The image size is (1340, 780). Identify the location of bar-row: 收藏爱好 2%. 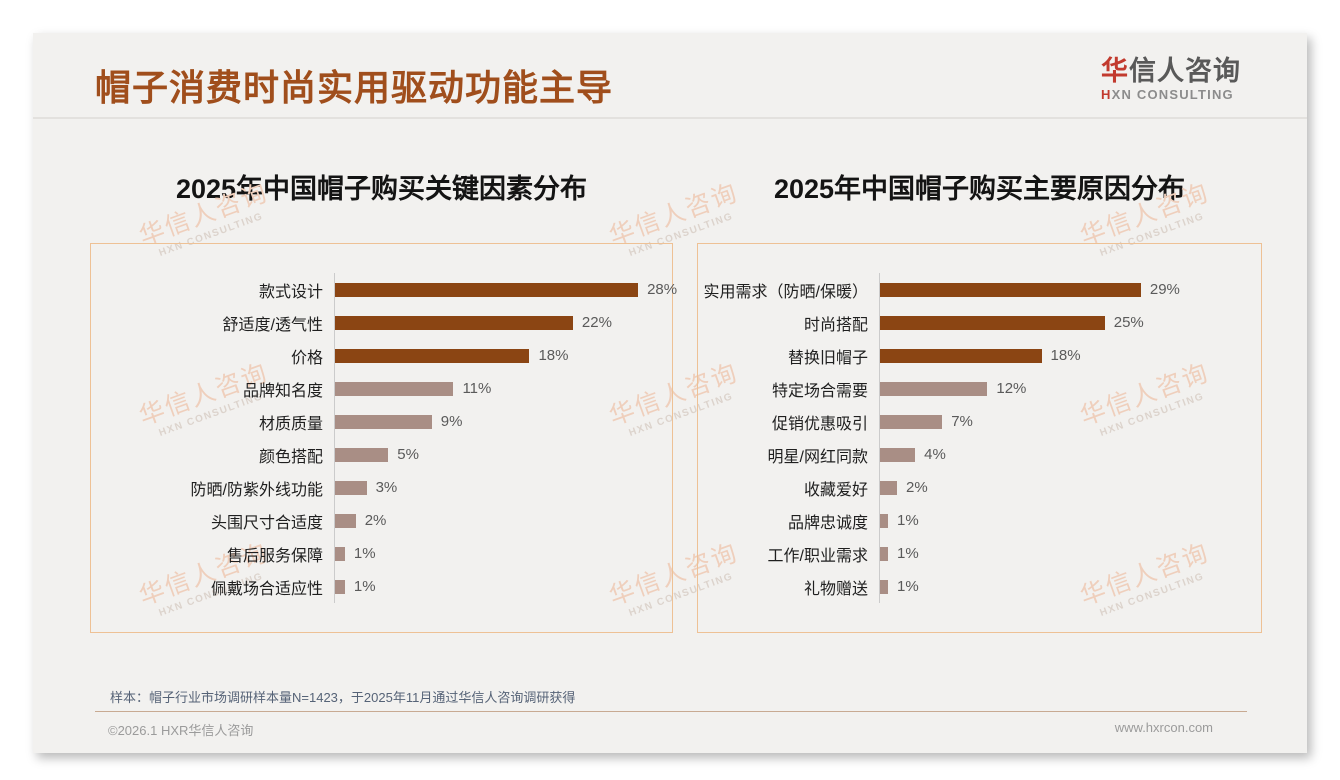
(979, 487).